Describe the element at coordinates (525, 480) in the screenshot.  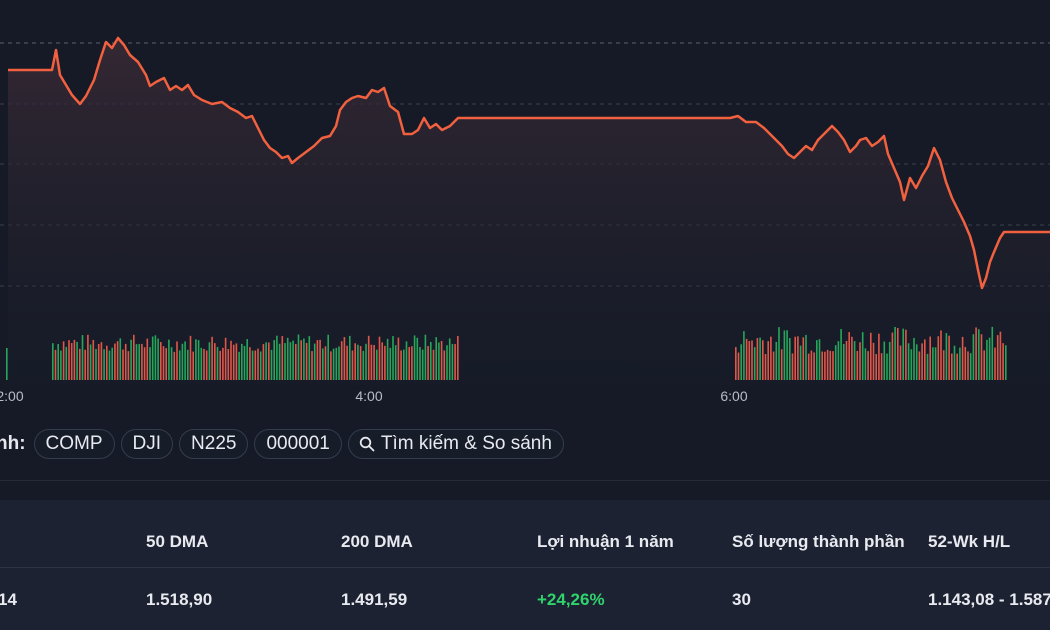
I see `section-divider` at that location.